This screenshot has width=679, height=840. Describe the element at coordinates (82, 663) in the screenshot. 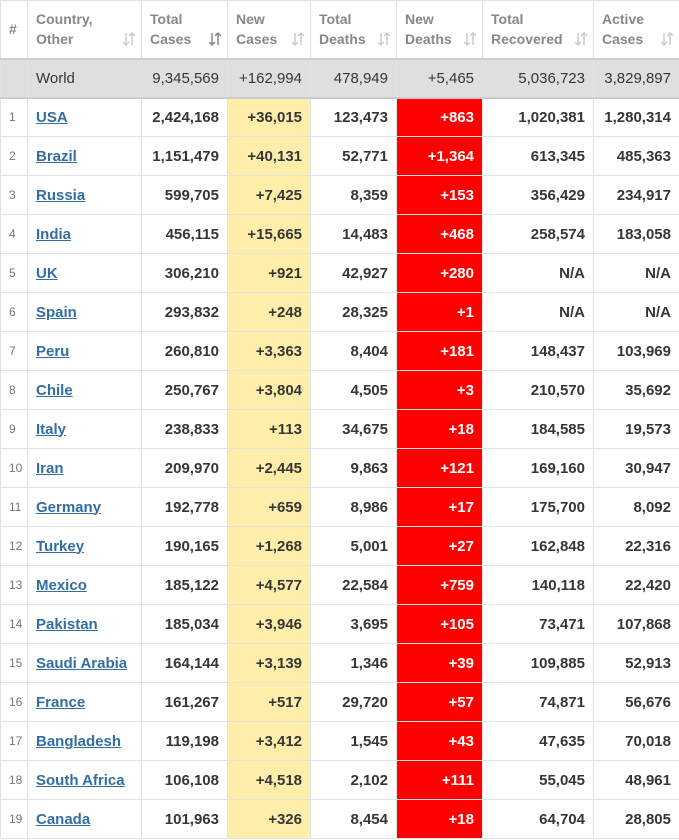

I see `country-link: Saudi Arabia` at that location.